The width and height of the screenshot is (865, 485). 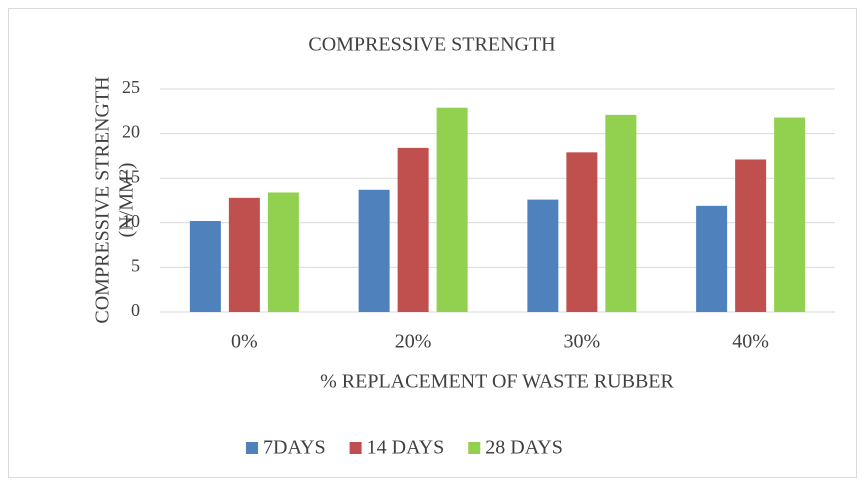 What do you see at coordinates (127, 200) in the screenshot?
I see `y-axis-label-line: (N/MM²)` at bounding box center [127, 200].